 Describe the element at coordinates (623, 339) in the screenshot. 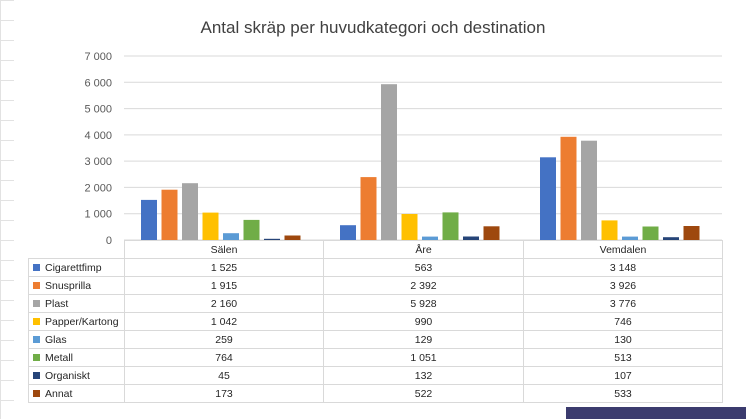

I see `data-value-cell: 130` at that location.